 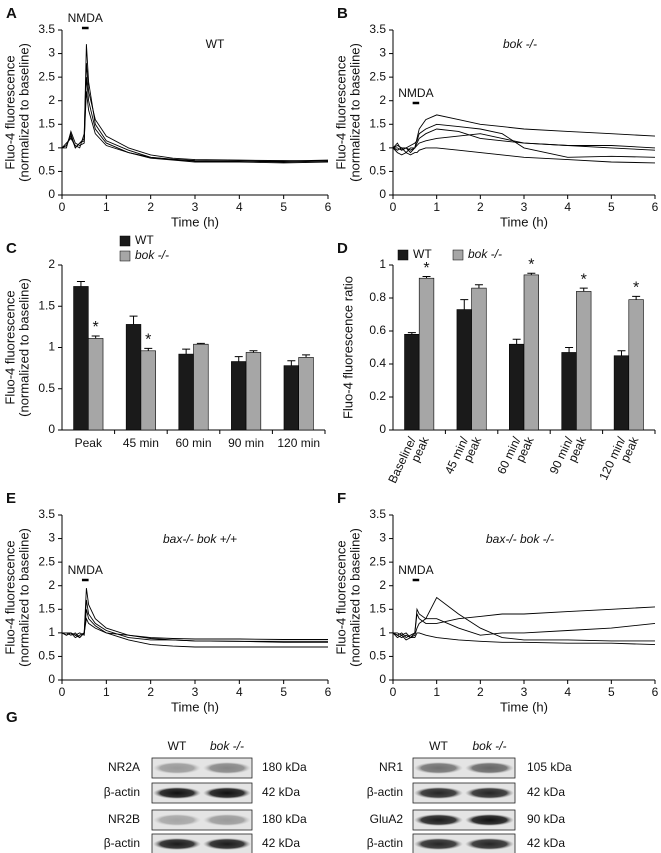 I want to click on panel-letter: B, so click(x=342, y=13).